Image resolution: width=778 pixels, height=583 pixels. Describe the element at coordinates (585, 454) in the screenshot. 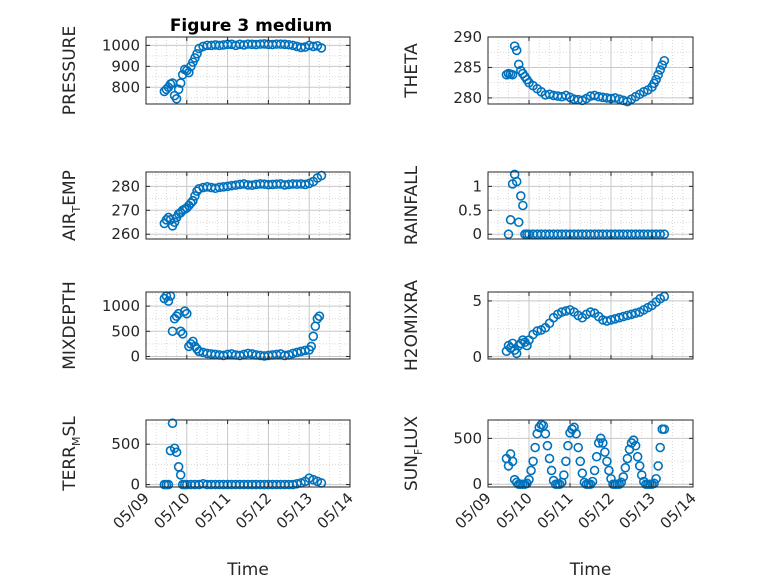

I see `sun-flux-series` at that location.